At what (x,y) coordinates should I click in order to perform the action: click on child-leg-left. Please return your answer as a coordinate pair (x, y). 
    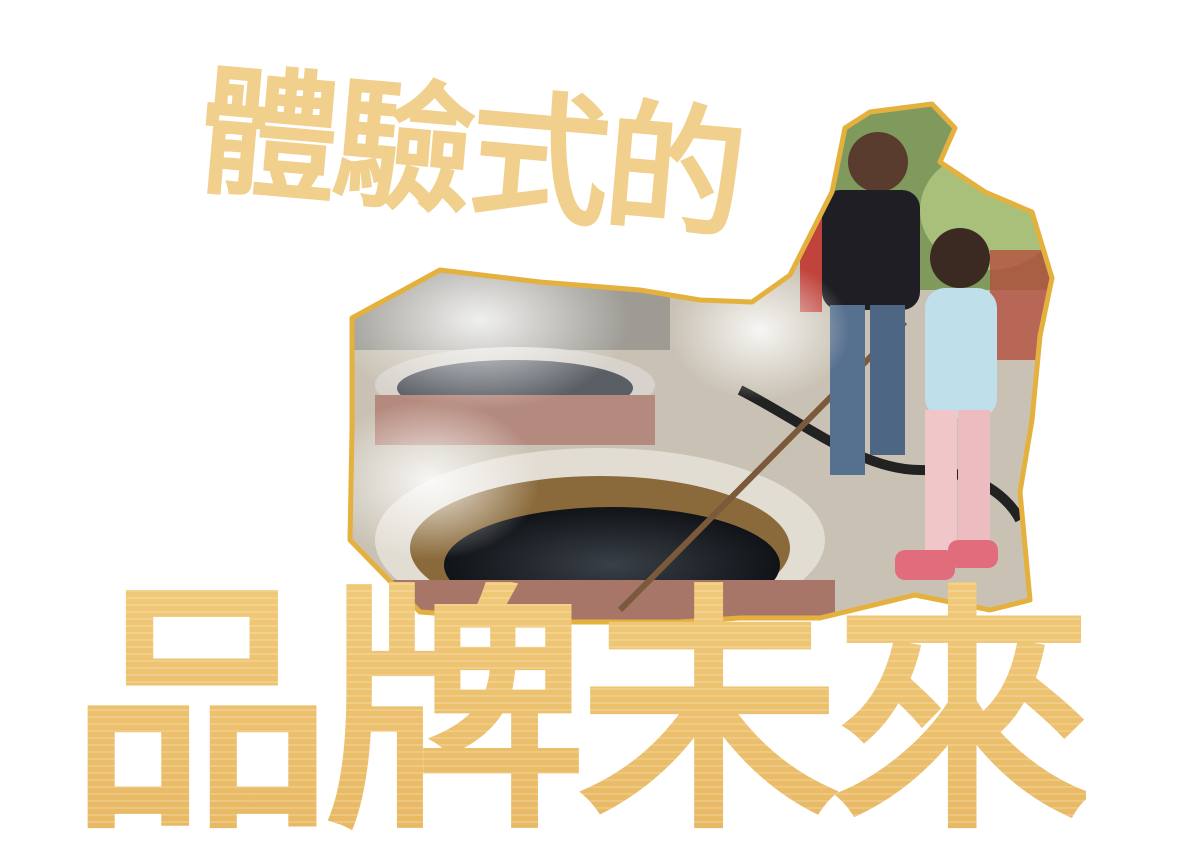
    Looking at the image, I should click on (941, 485).